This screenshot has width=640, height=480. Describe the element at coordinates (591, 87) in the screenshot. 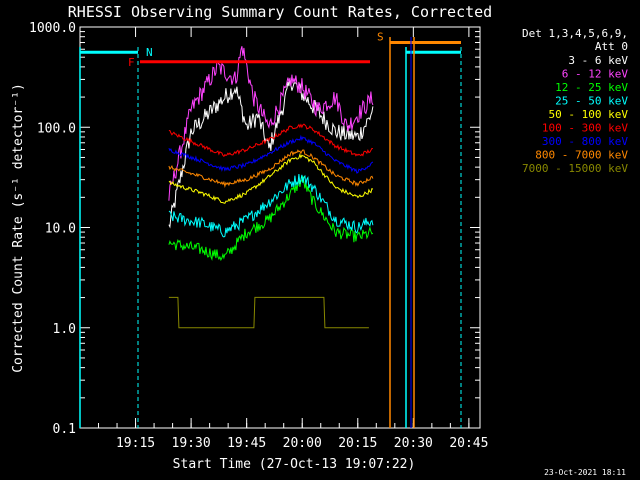

I see `legend-entry: 12 - 25 keV` at that location.